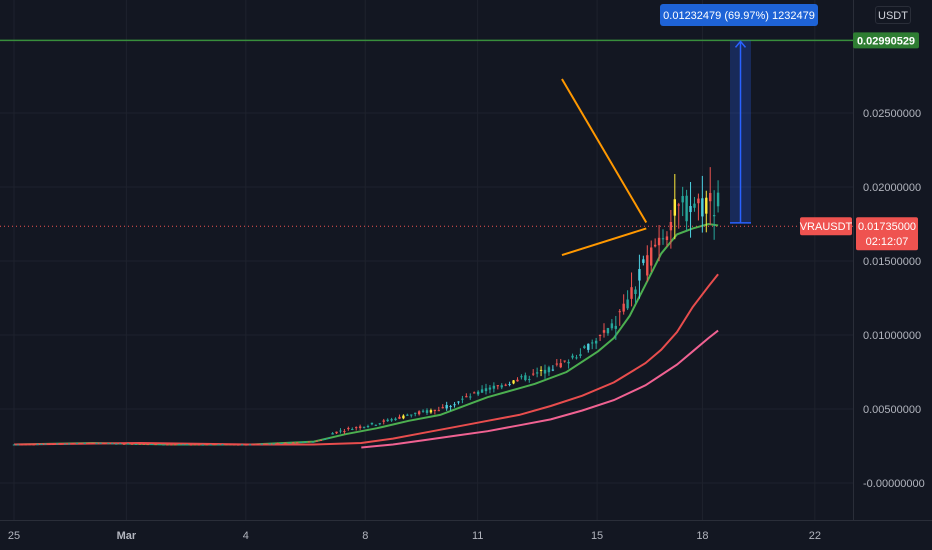  What do you see at coordinates (597, 536) in the screenshot?
I see `time-tick-label: 15` at bounding box center [597, 536].